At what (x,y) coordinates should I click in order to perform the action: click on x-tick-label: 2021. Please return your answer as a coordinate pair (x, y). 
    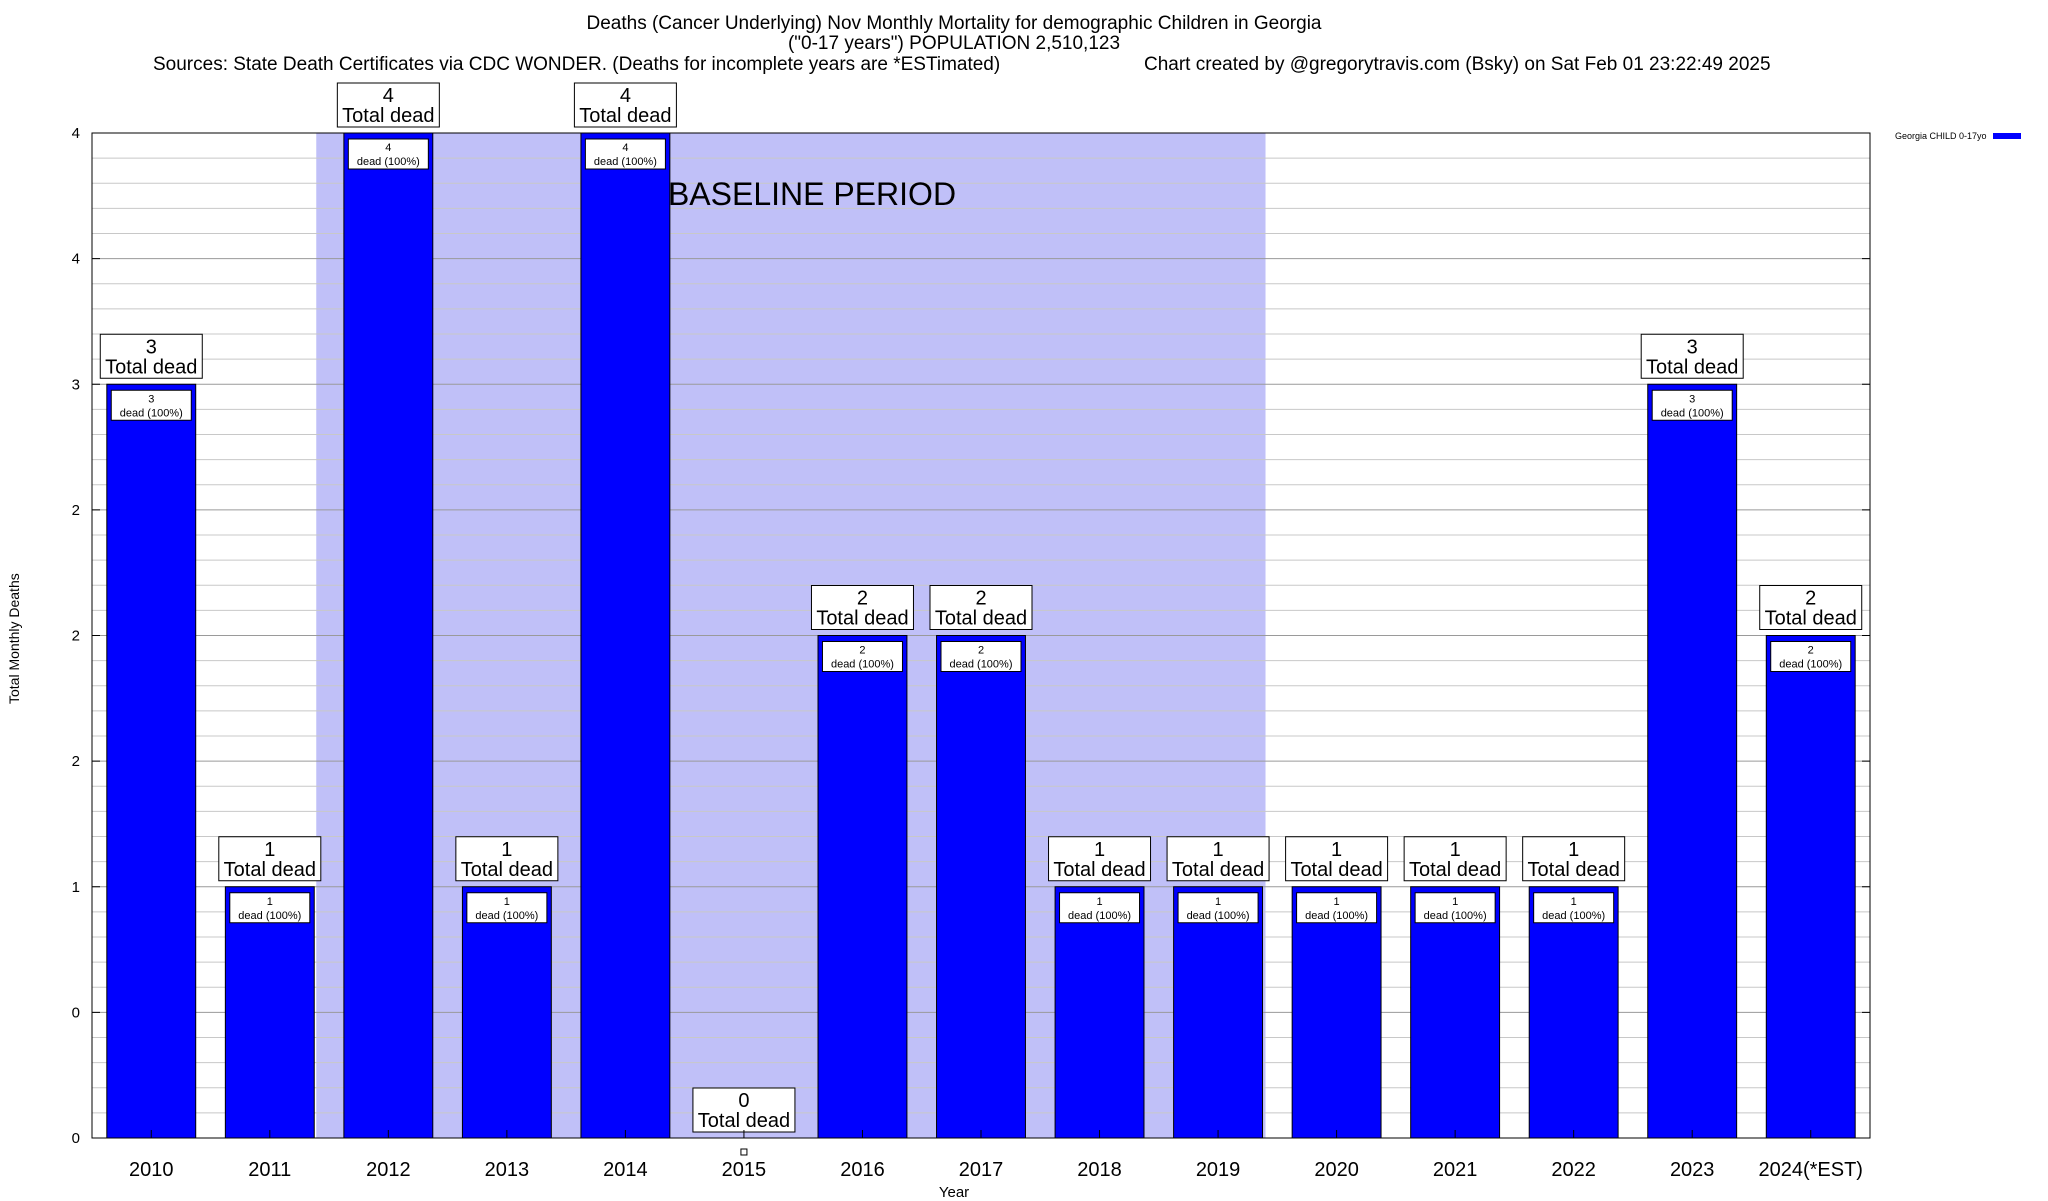
    Looking at the image, I should click on (1455, 1170).